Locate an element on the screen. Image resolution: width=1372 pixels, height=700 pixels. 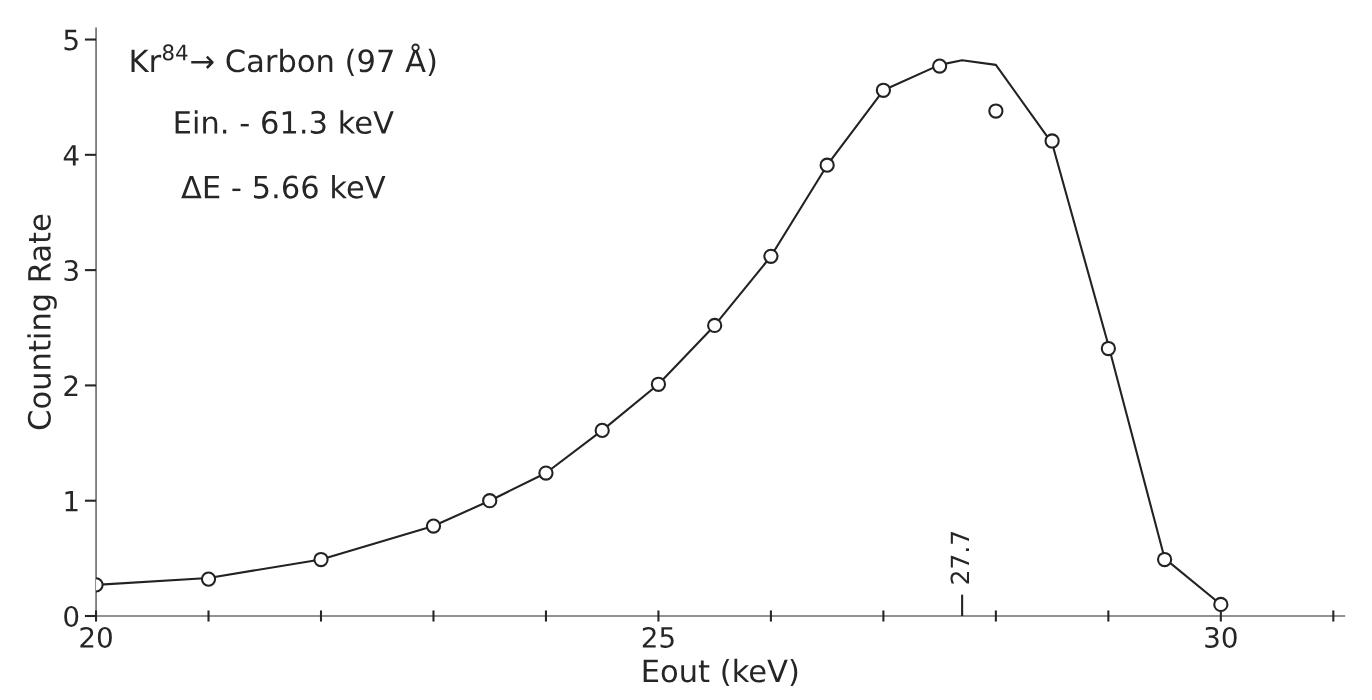
x-tick-label: 20 is located at coordinates (96, 637).